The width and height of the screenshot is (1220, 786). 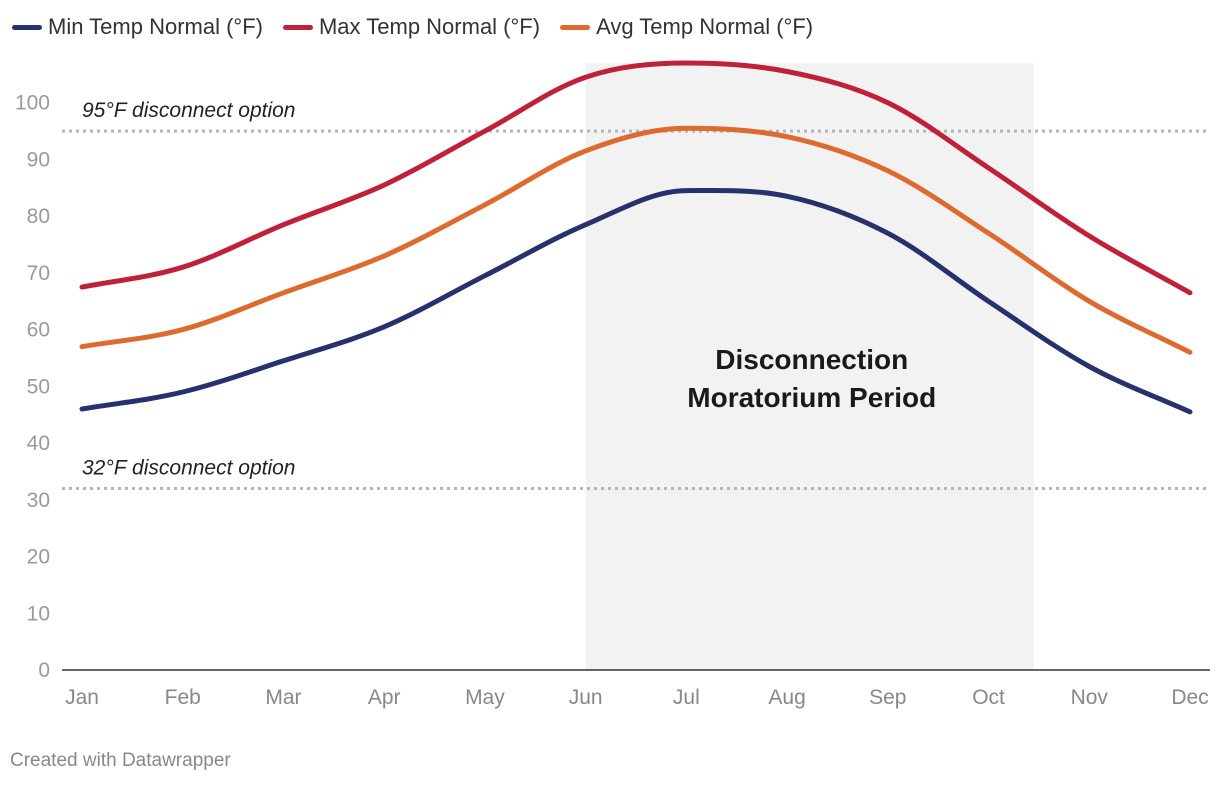 What do you see at coordinates (38, 216) in the screenshot?
I see `y-tick-label: 80` at bounding box center [38, 216].